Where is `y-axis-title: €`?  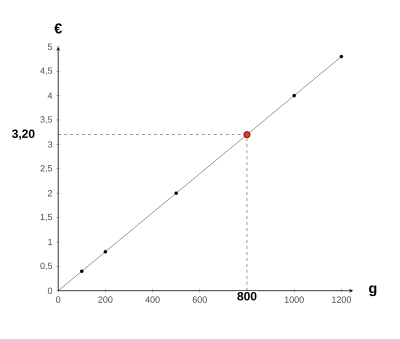 y-axis-title: € is located at coordinates (58, 28).